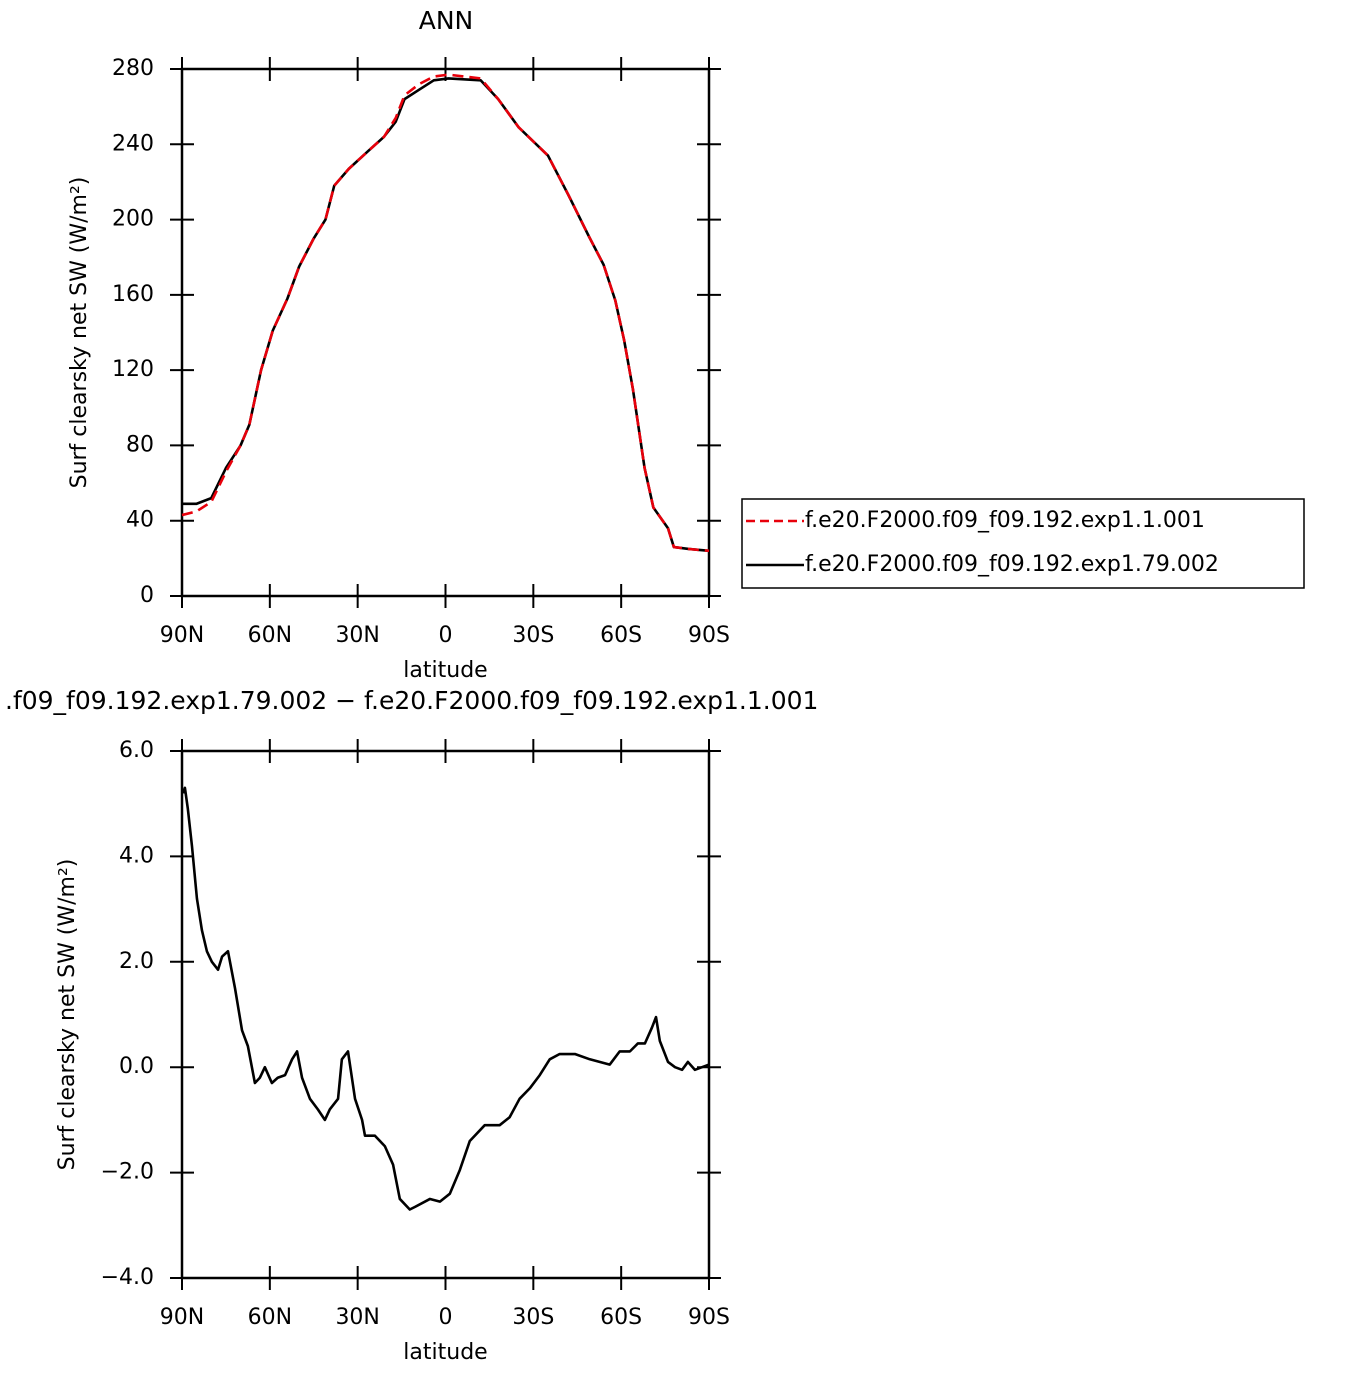 This screenshot has width=1372, height=1374. What do you see at coordinates (136, 855) in the screenshot?
I see `y-tick-label: 4.0` at bounding box center [136, 855].